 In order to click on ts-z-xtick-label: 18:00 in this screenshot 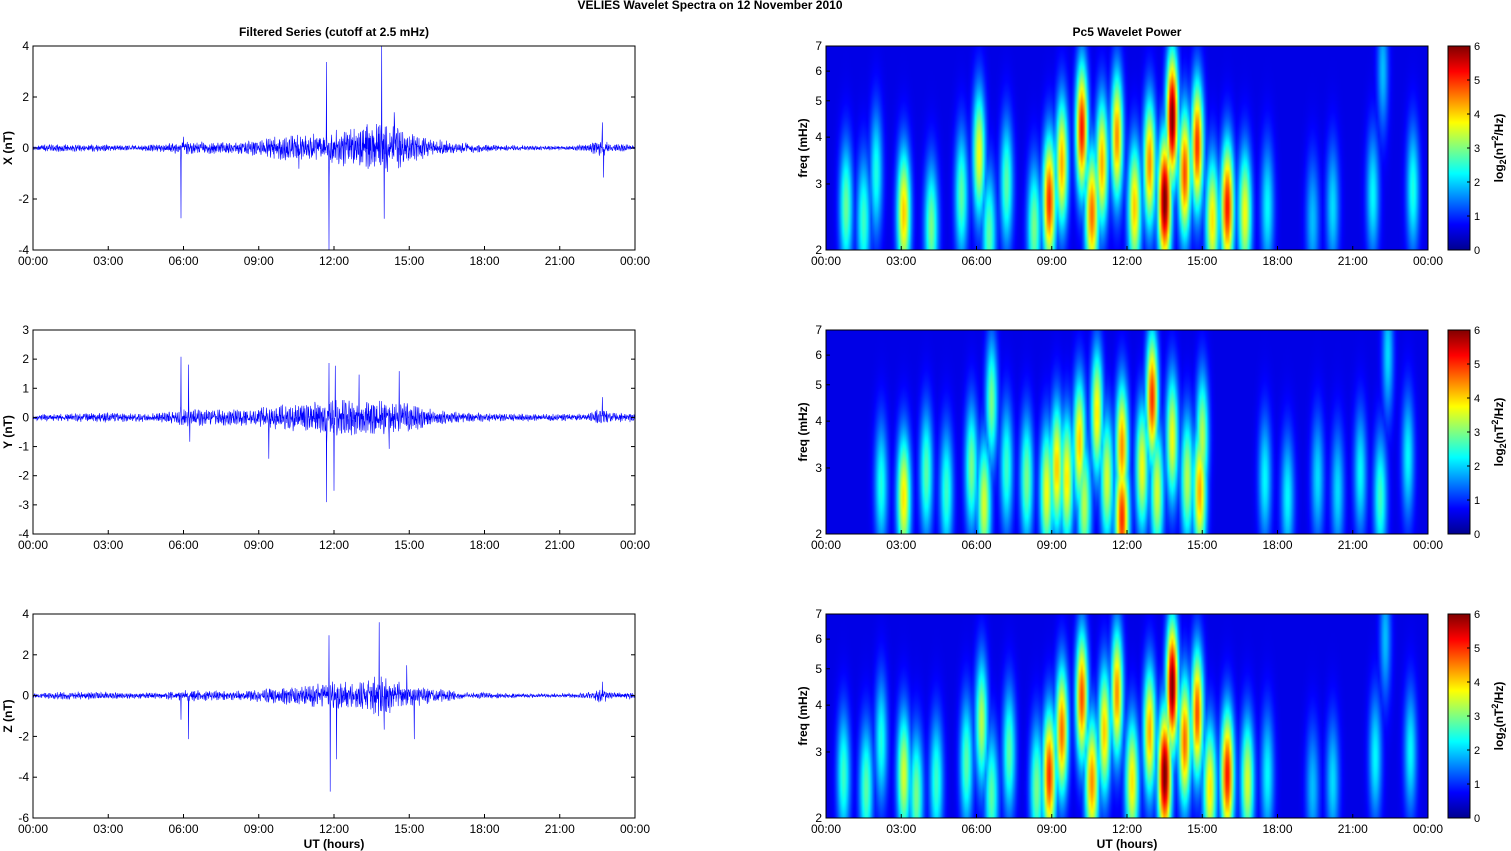, I will do `click(484, 829)`.